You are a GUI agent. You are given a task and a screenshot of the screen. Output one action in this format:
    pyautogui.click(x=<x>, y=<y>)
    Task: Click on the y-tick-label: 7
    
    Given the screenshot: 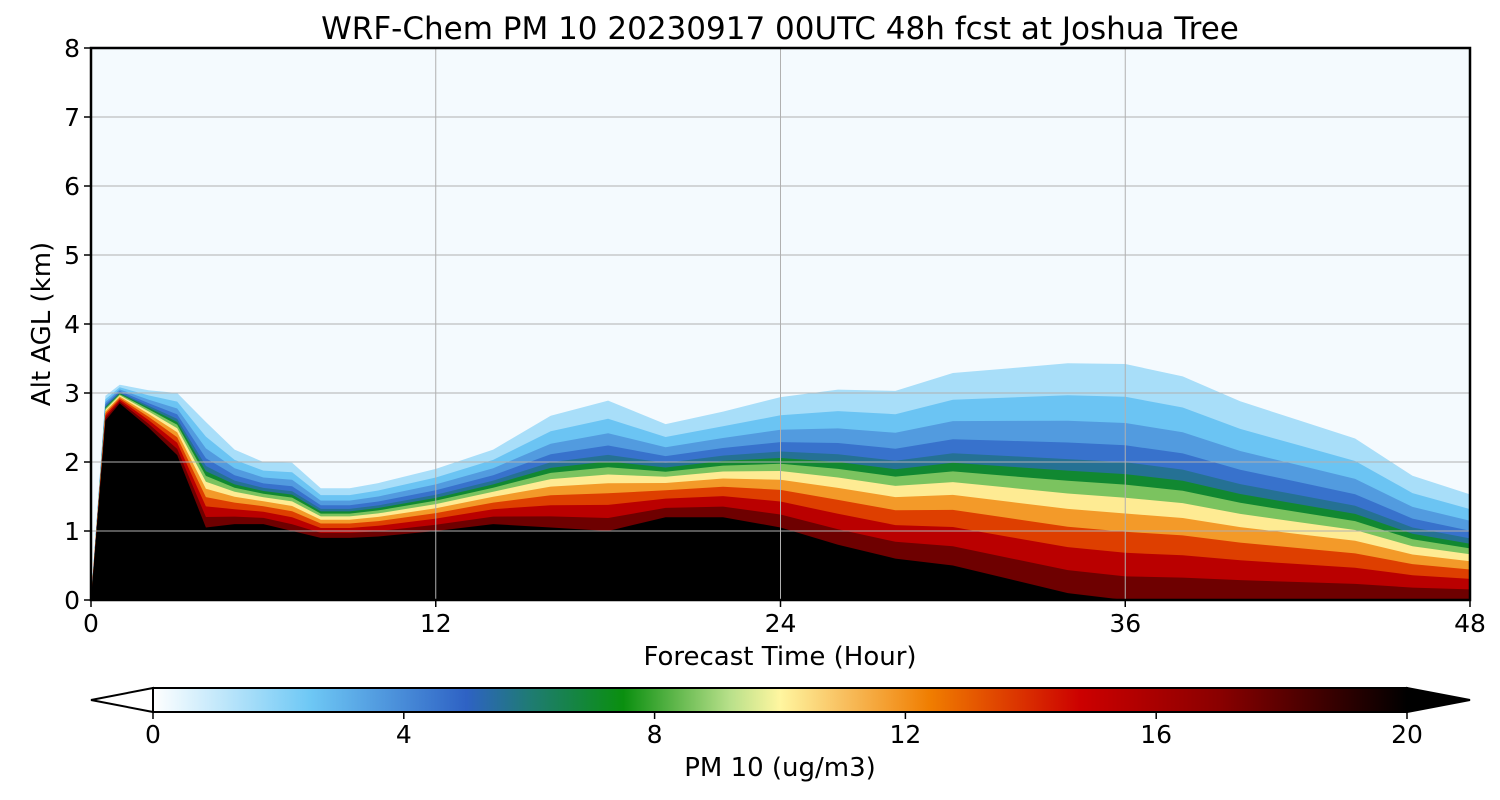 What is the action you would take?
    pyautogui.click(x=72, y=117)
    